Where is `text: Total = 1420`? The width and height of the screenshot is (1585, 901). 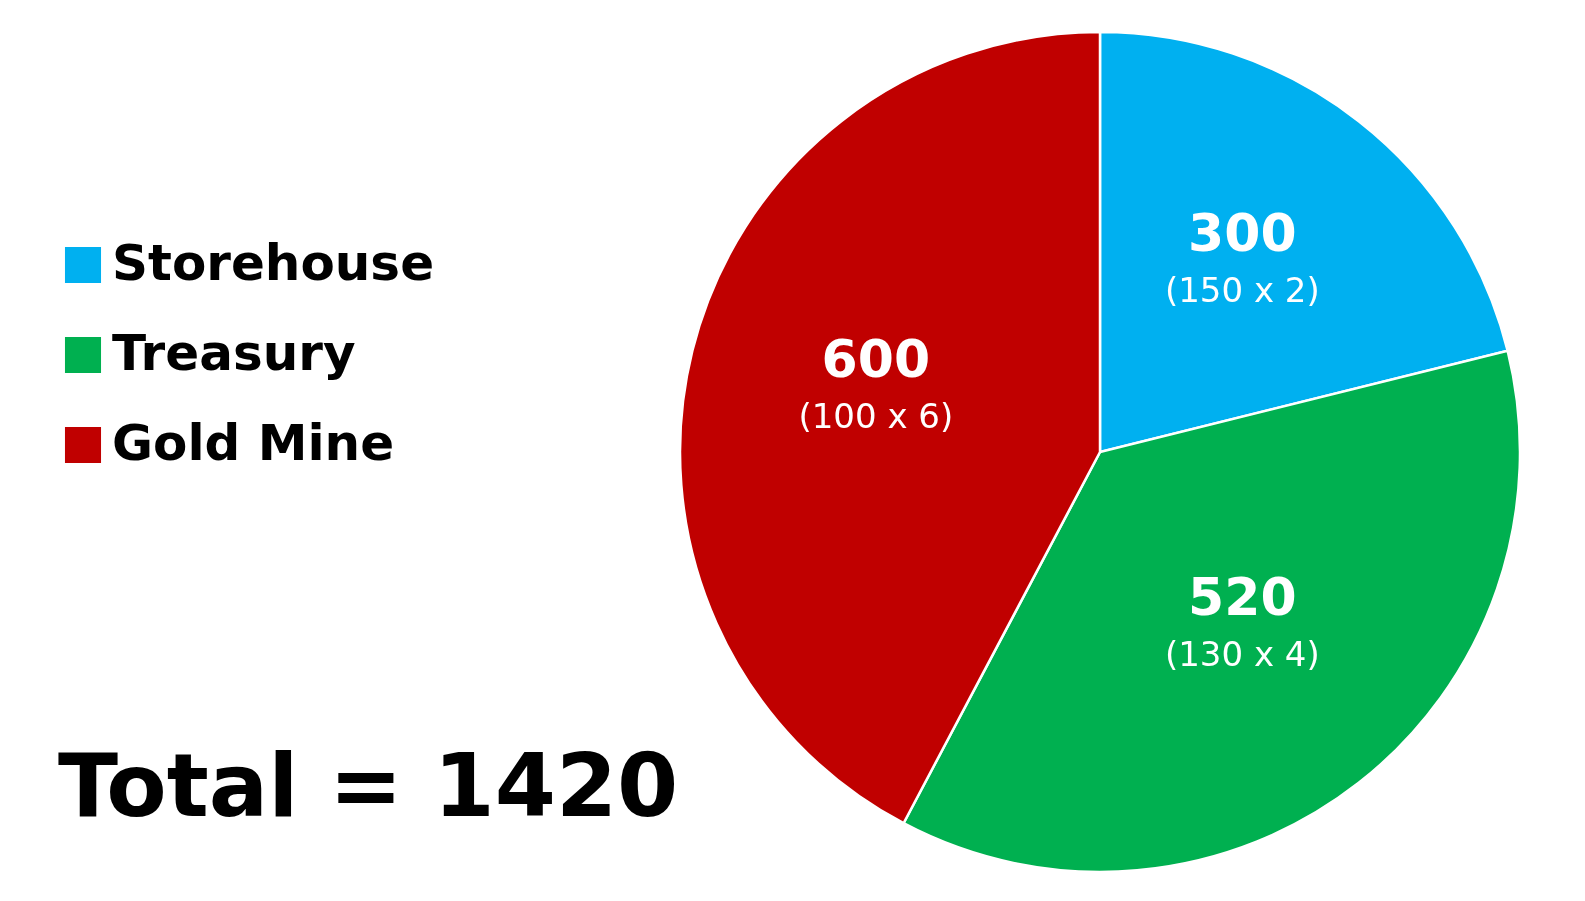
text: Total = 1420 is located at coordinates (368, 785).